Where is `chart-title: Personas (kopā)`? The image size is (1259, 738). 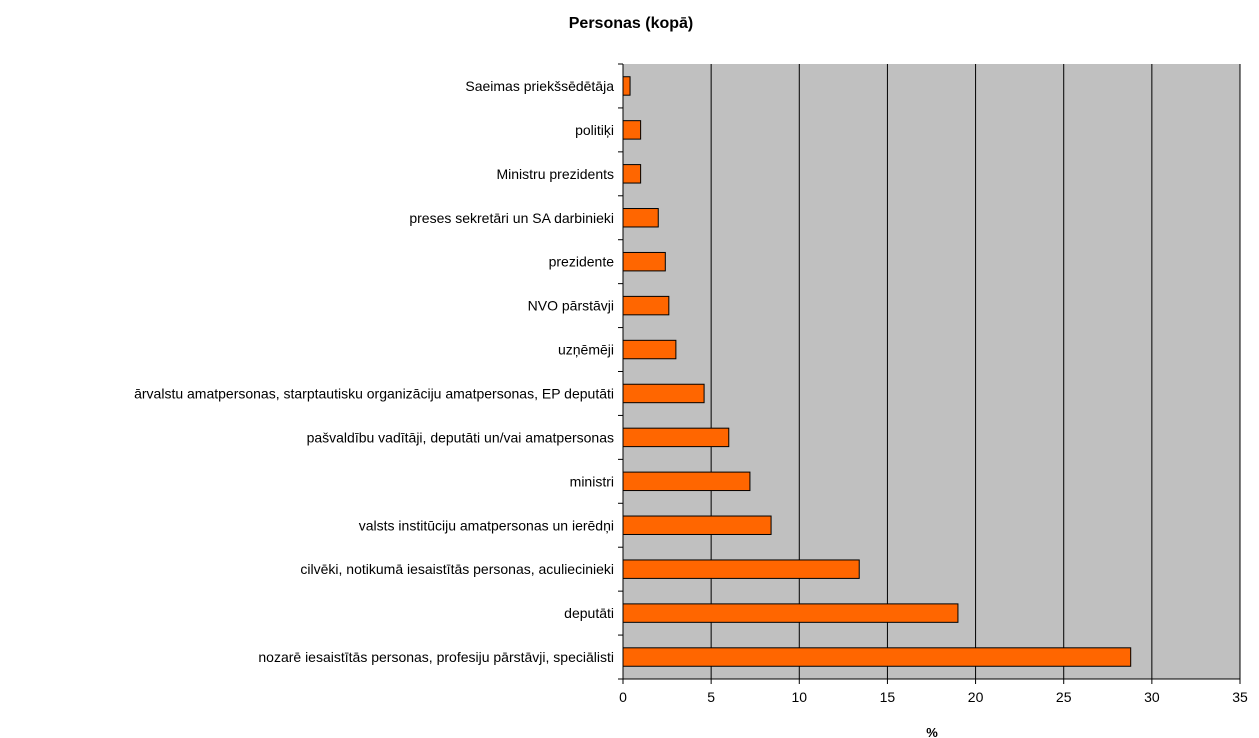
chart-title: Personas (kopā) is located at coordinates (631, 23).